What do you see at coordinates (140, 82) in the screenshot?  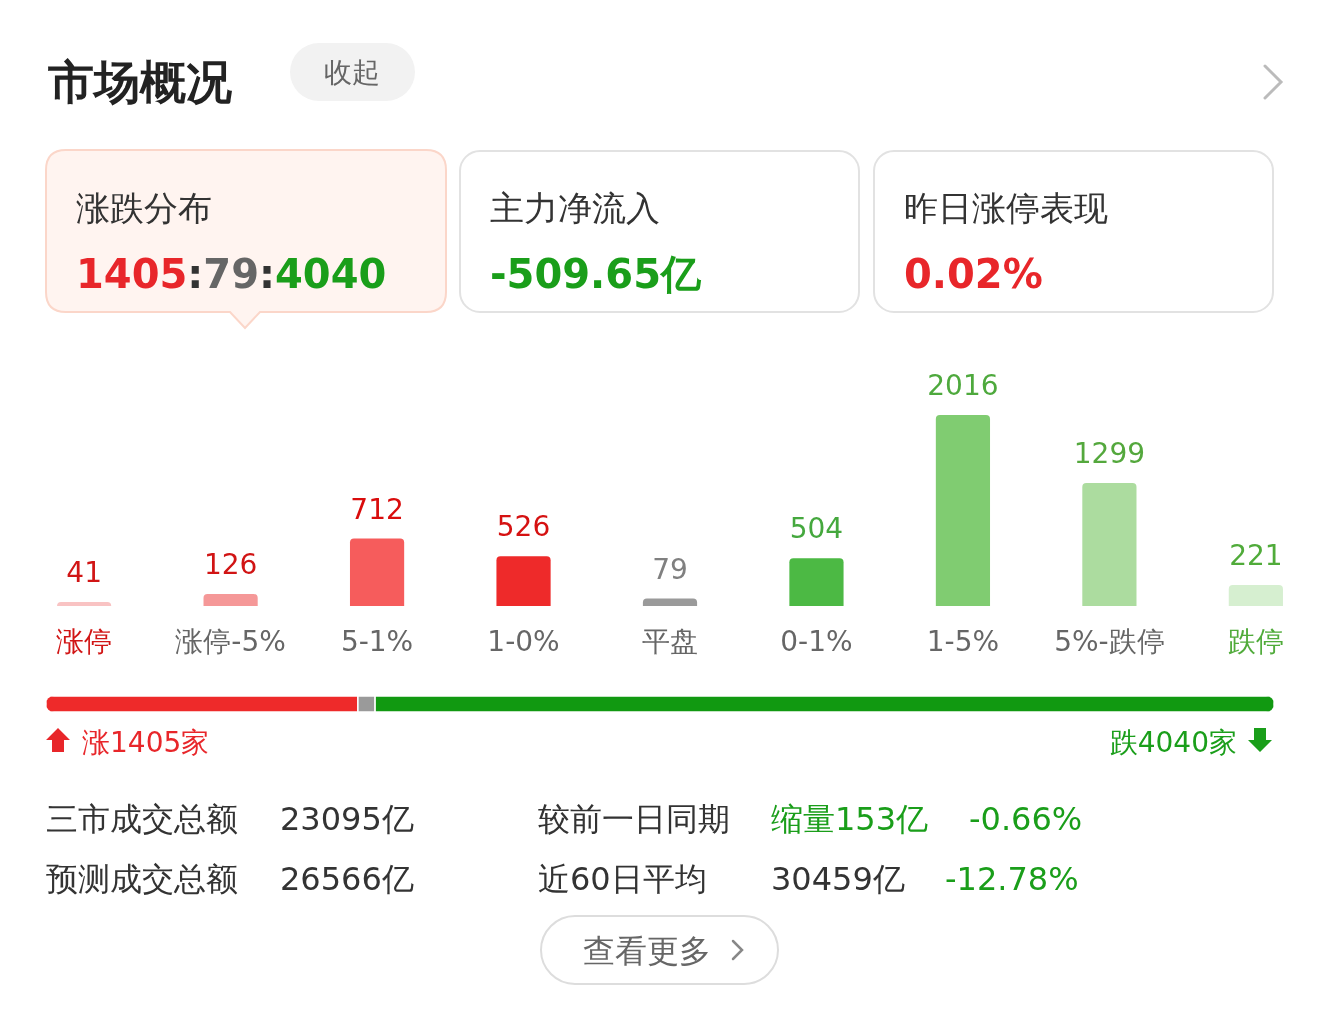 I see `chart-title: 市场概况` at bounding box center [140, 82].